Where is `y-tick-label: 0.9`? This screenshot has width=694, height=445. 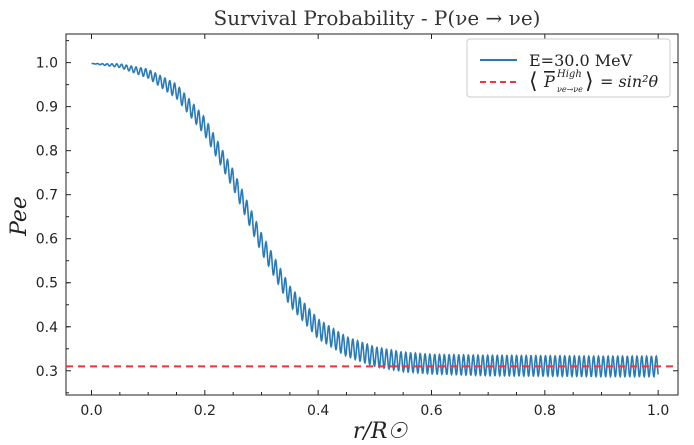 y-tick-label: 0.9 is located at coordinates (47, 108).